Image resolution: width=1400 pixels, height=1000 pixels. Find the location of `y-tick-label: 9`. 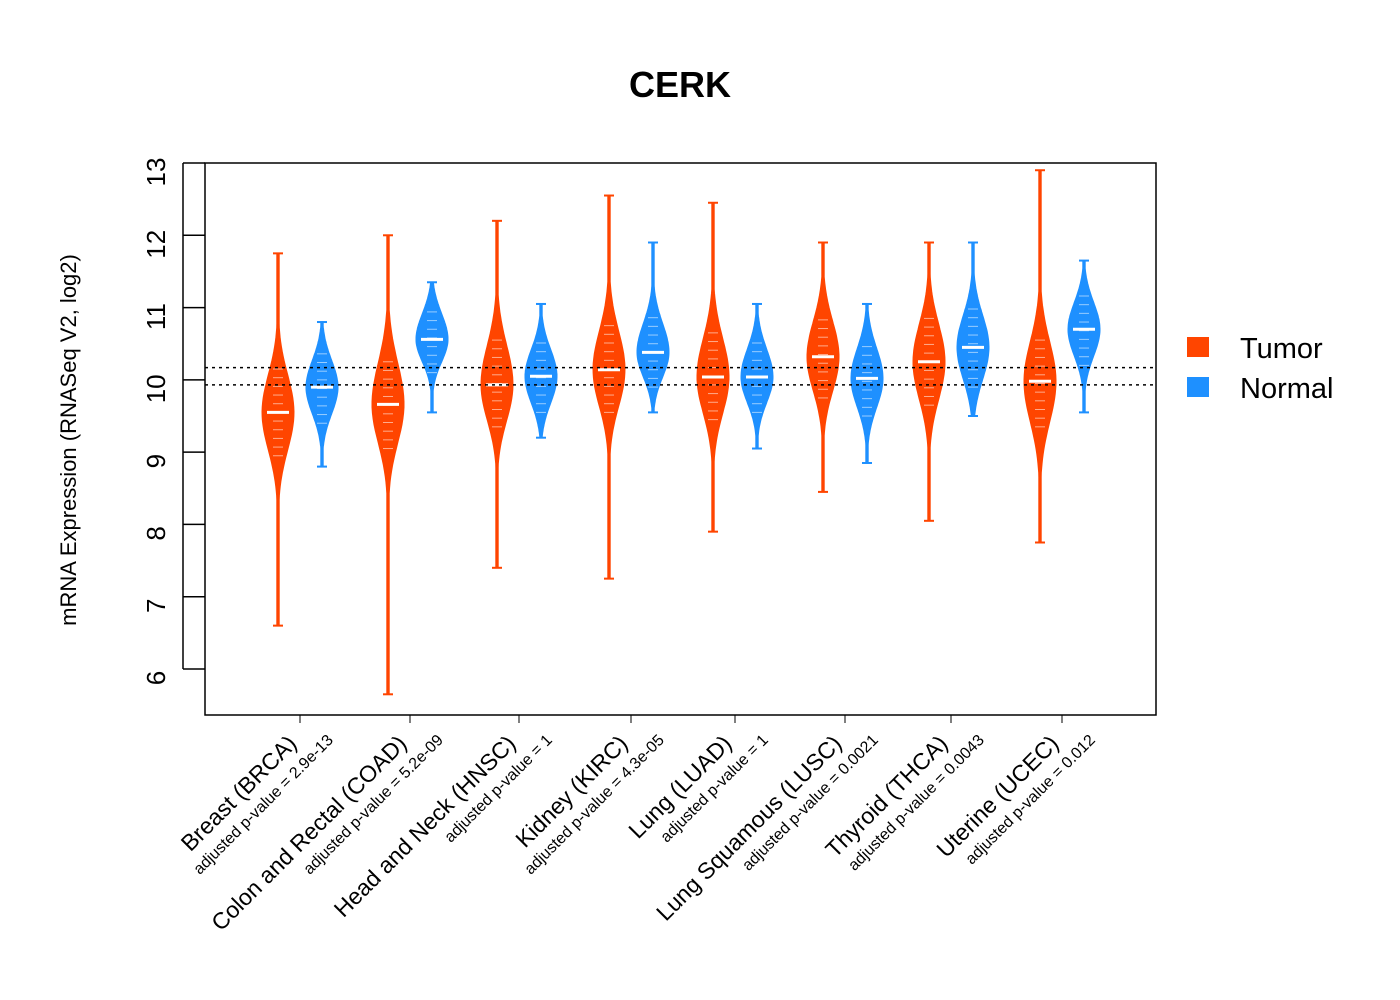

y-tick-label: 9 is located at coordinates (156, 461).